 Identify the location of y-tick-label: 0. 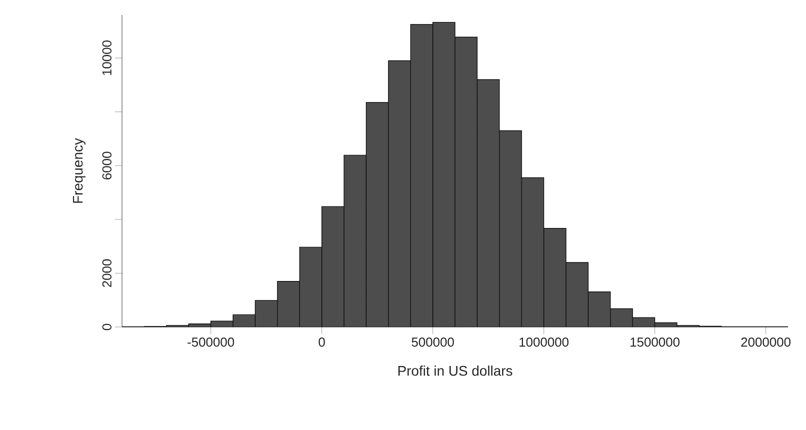
(107, 327).